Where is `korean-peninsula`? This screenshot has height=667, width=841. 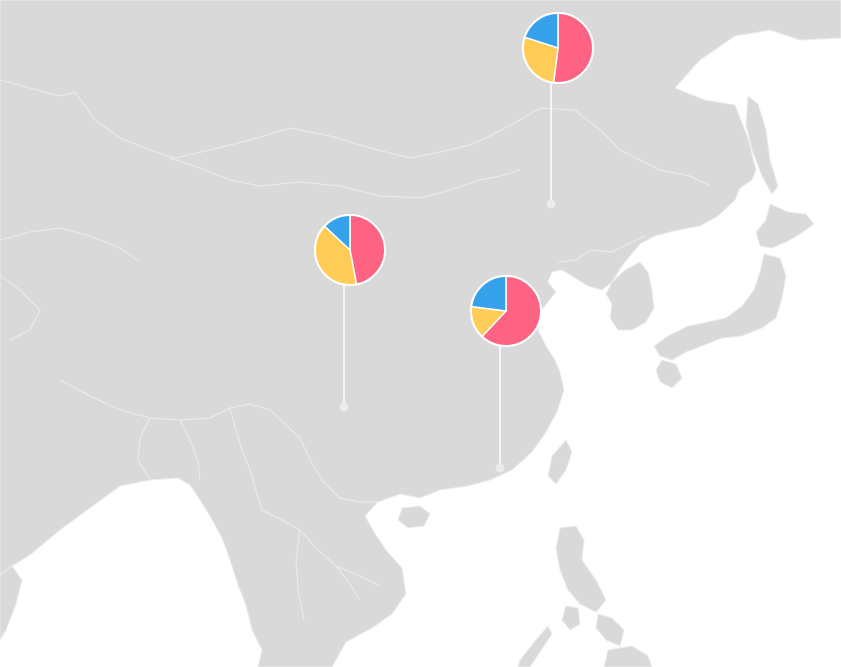
korean-peninsula is located at coordinates (630, 296).